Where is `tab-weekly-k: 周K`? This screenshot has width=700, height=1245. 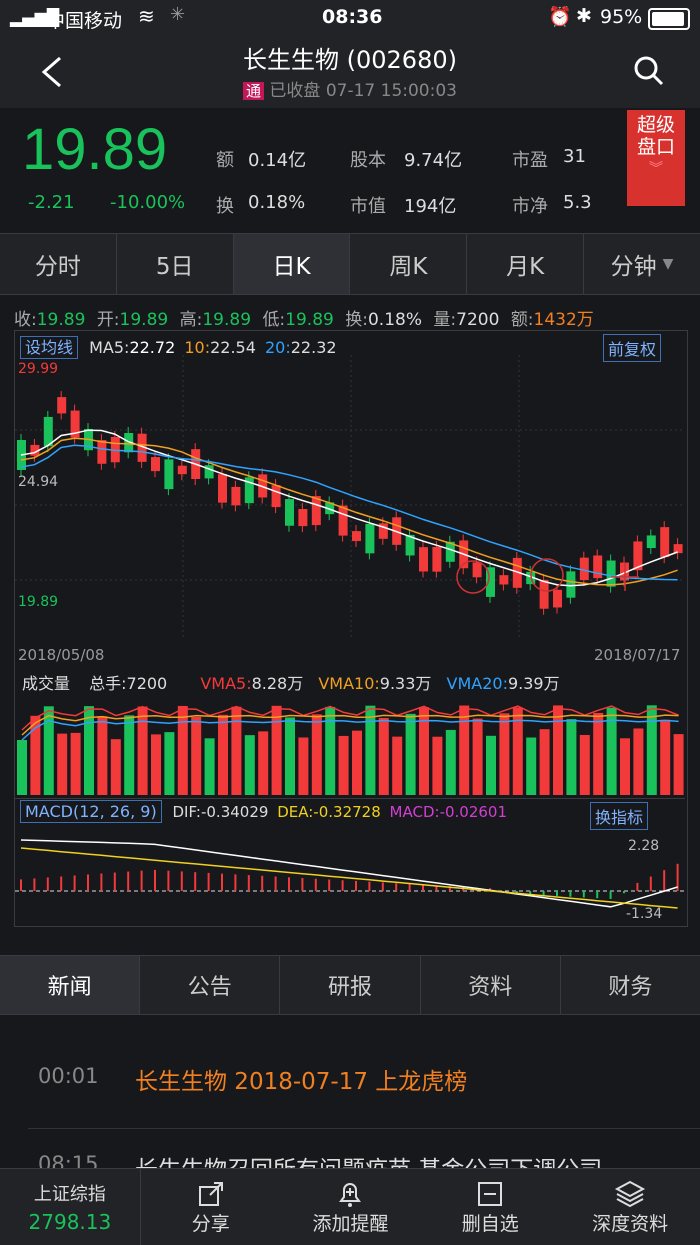 tab-weekly-k: 周K is located at coordinates (409, 264).